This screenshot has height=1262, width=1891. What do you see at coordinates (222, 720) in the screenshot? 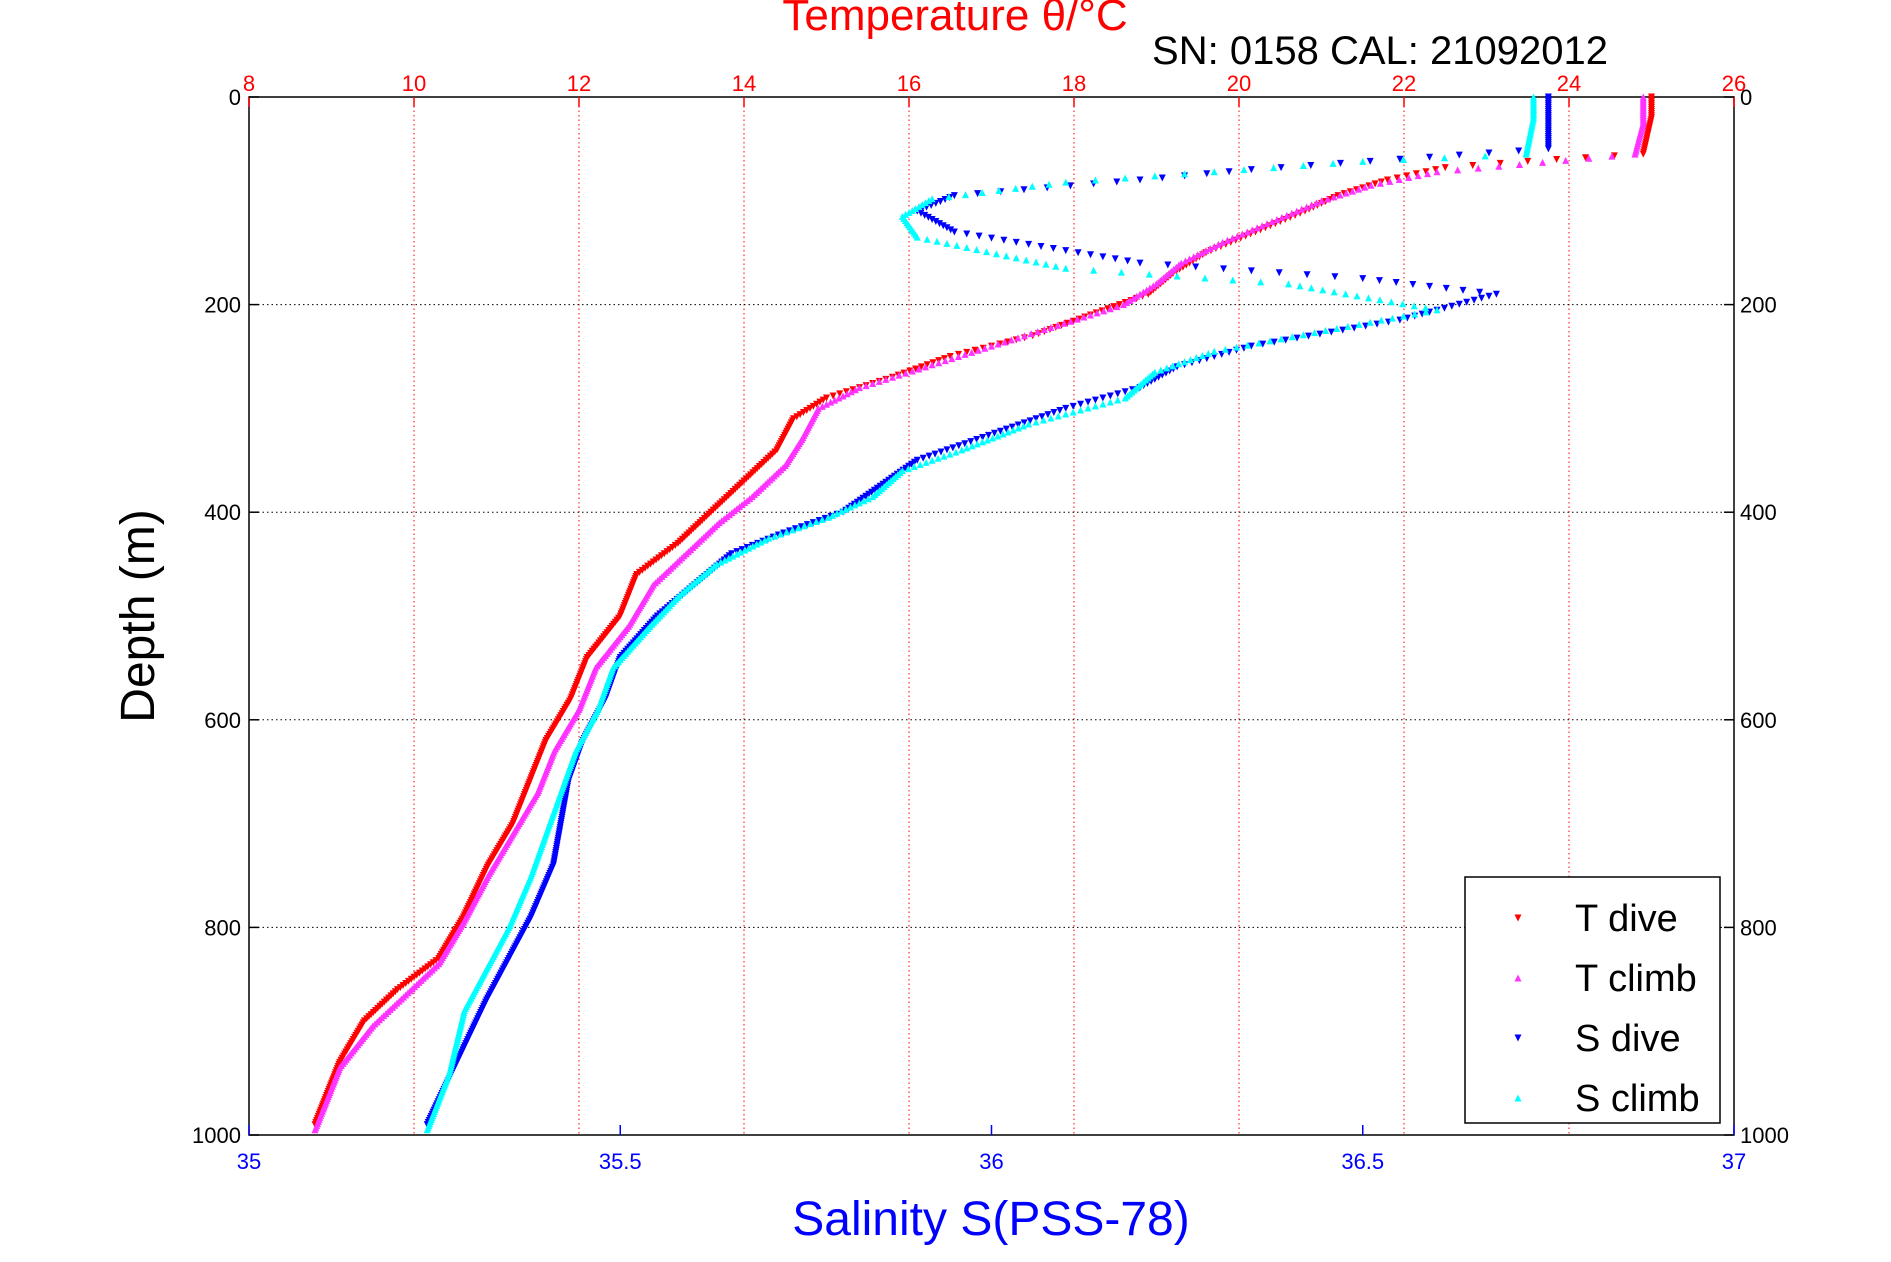
I see `y-axis-tick-label: 600` at bounding box center [222, 720].